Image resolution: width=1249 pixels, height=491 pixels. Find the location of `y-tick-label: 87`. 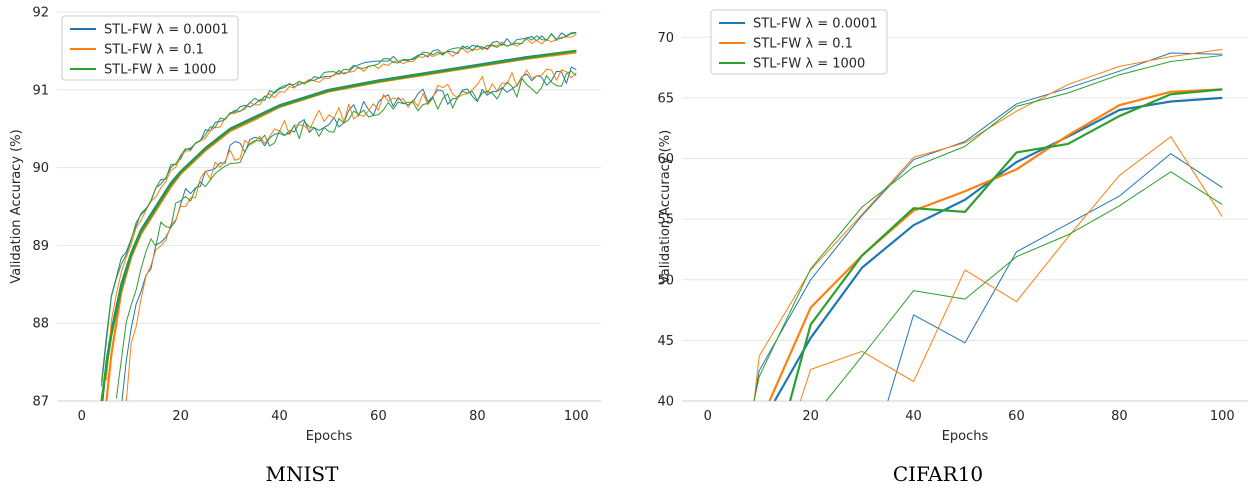

y-tick-label: 87 is located at coordinates (40, 402).